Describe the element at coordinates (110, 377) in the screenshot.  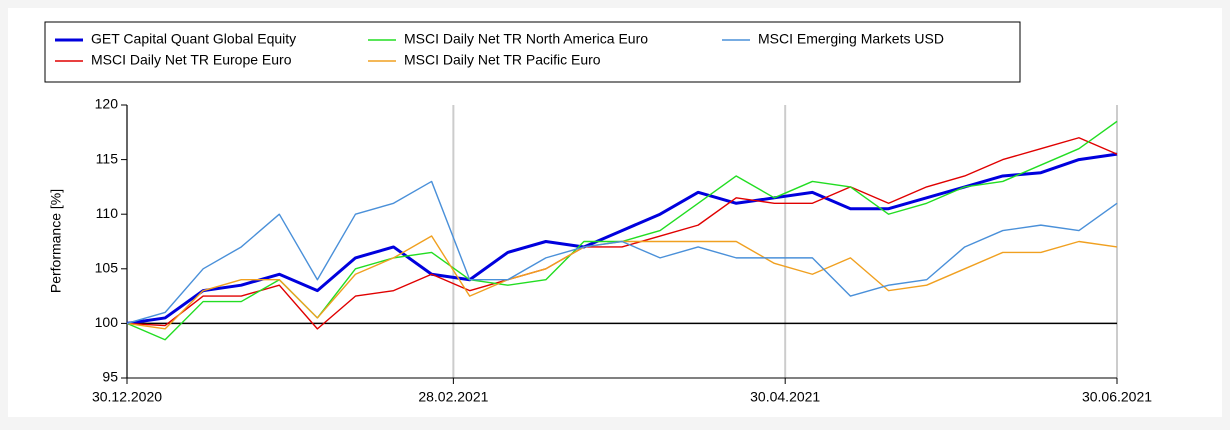
I see `y-tick-label: 95` at that location.